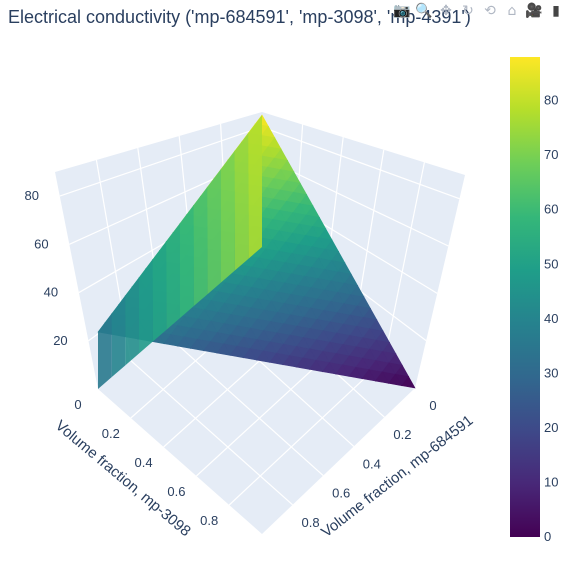 This screenshot has height=571, width=567. I want to click on pan-icon: ✥, so click(446, 11).